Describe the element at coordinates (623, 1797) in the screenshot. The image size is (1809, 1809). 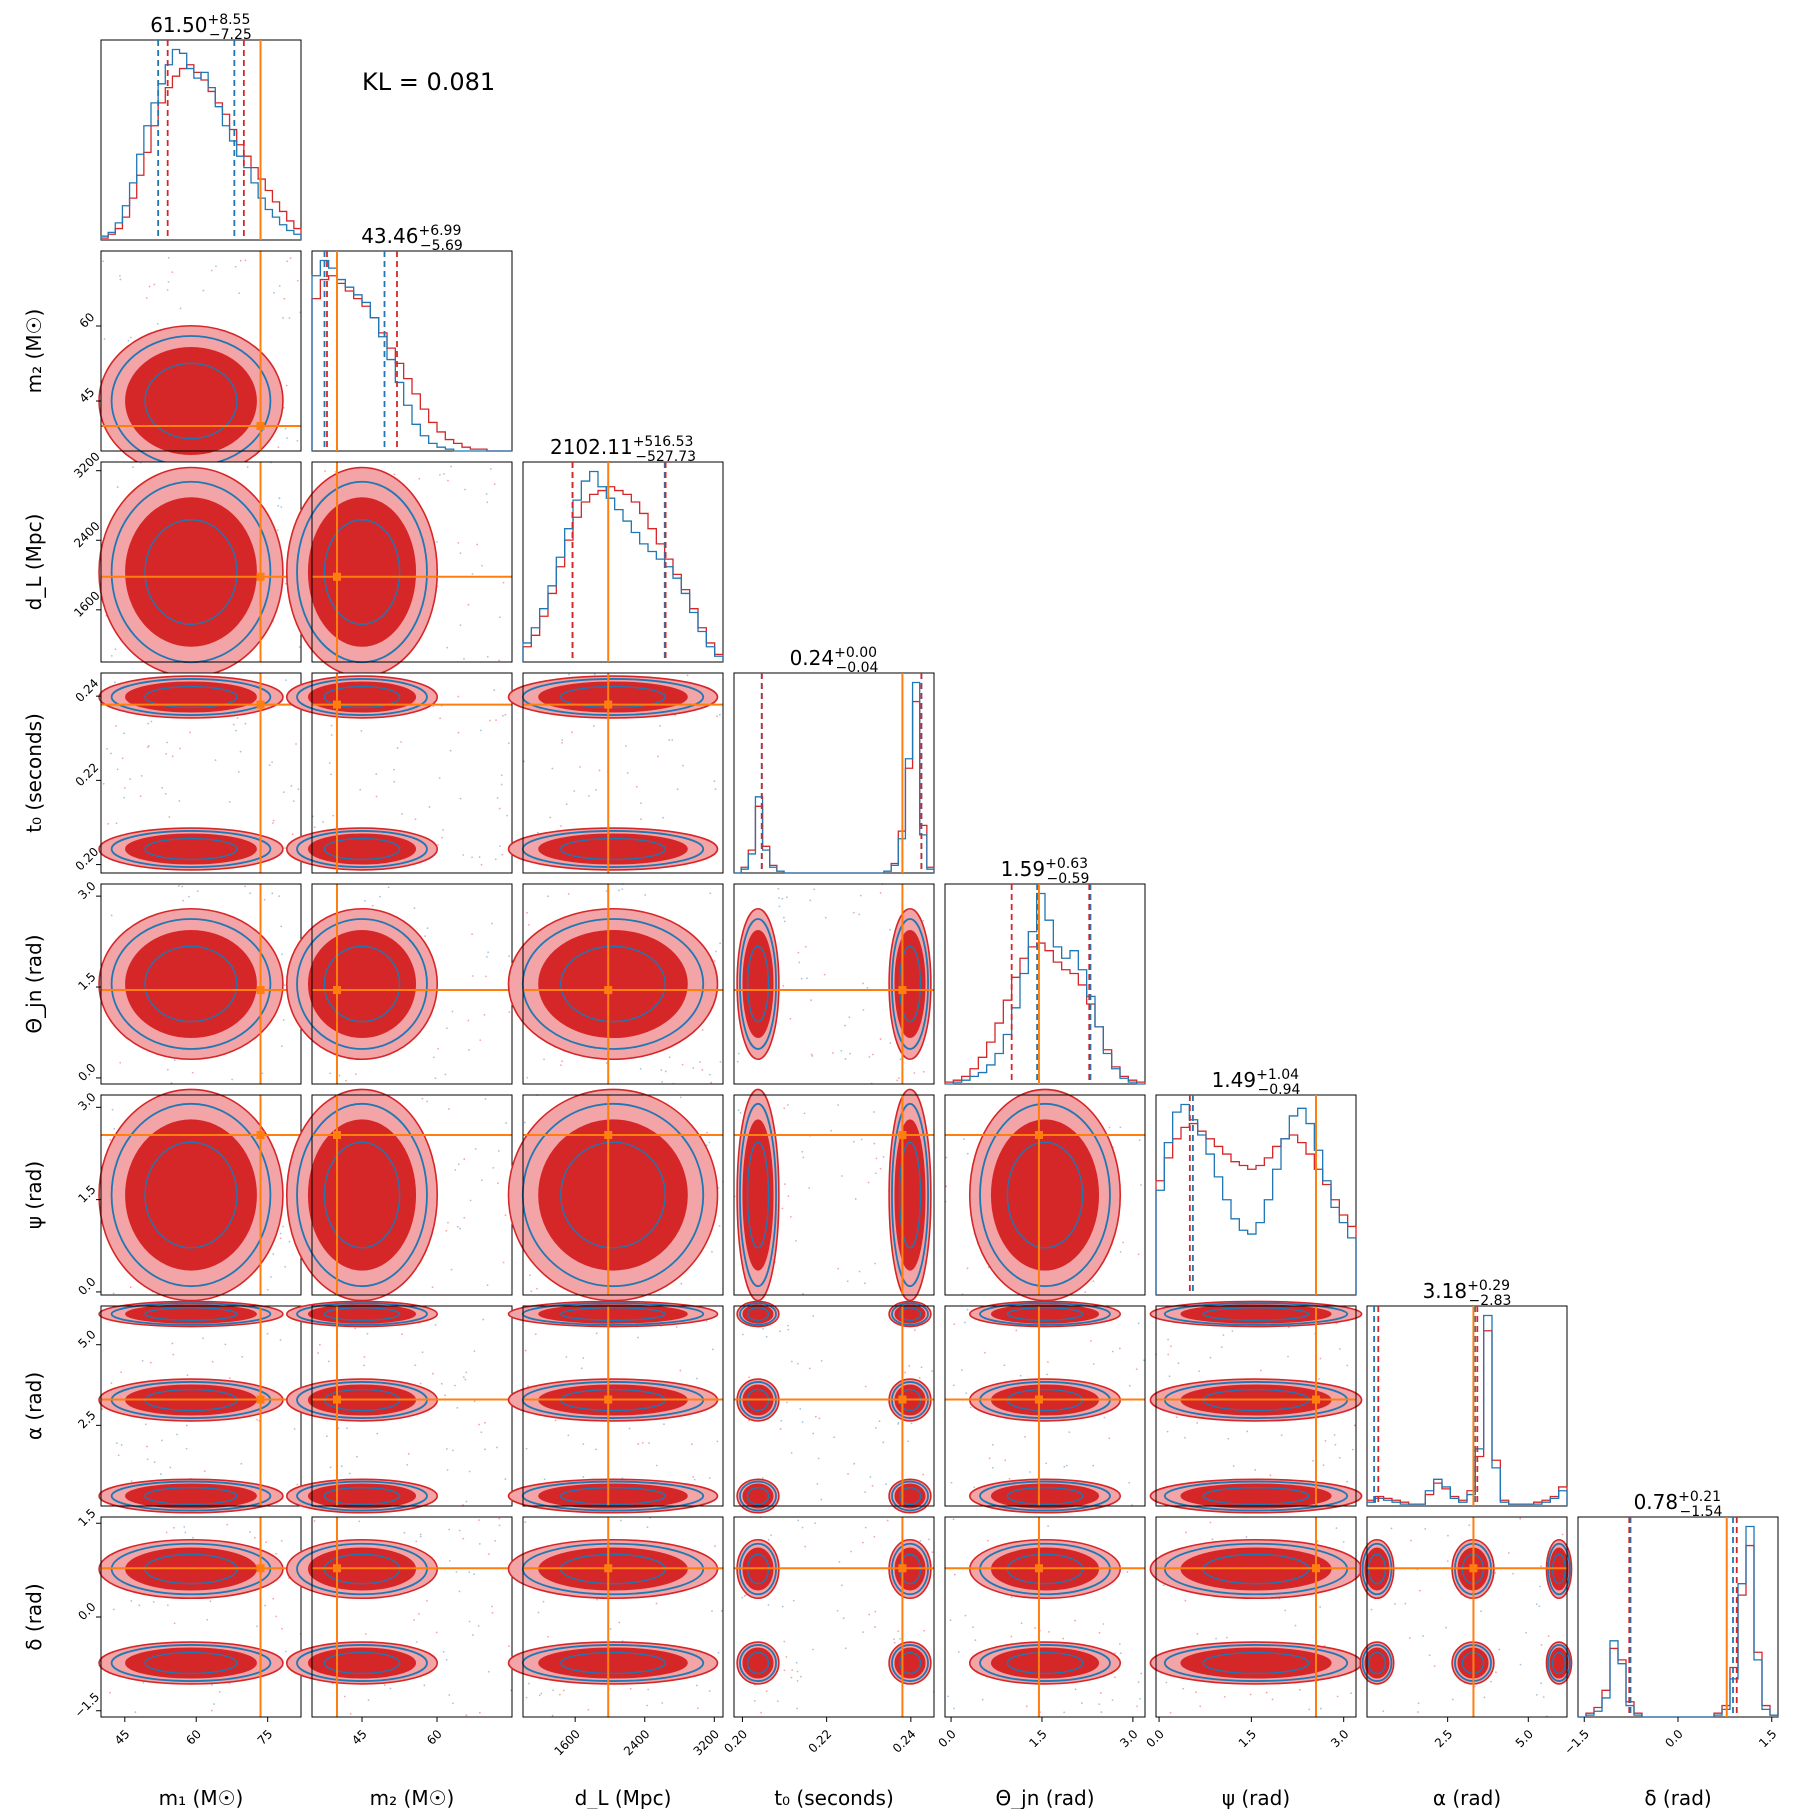
I see `x-axis-label-dL: d_L (Mpc)` at that location.